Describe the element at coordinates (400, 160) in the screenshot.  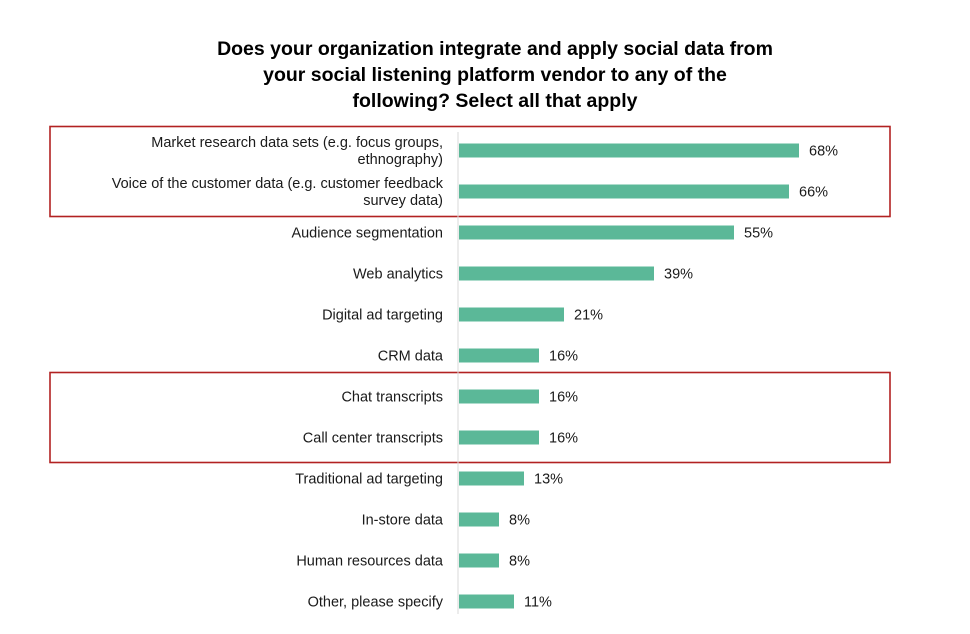
I see `category-label: ethnography)` at that location.